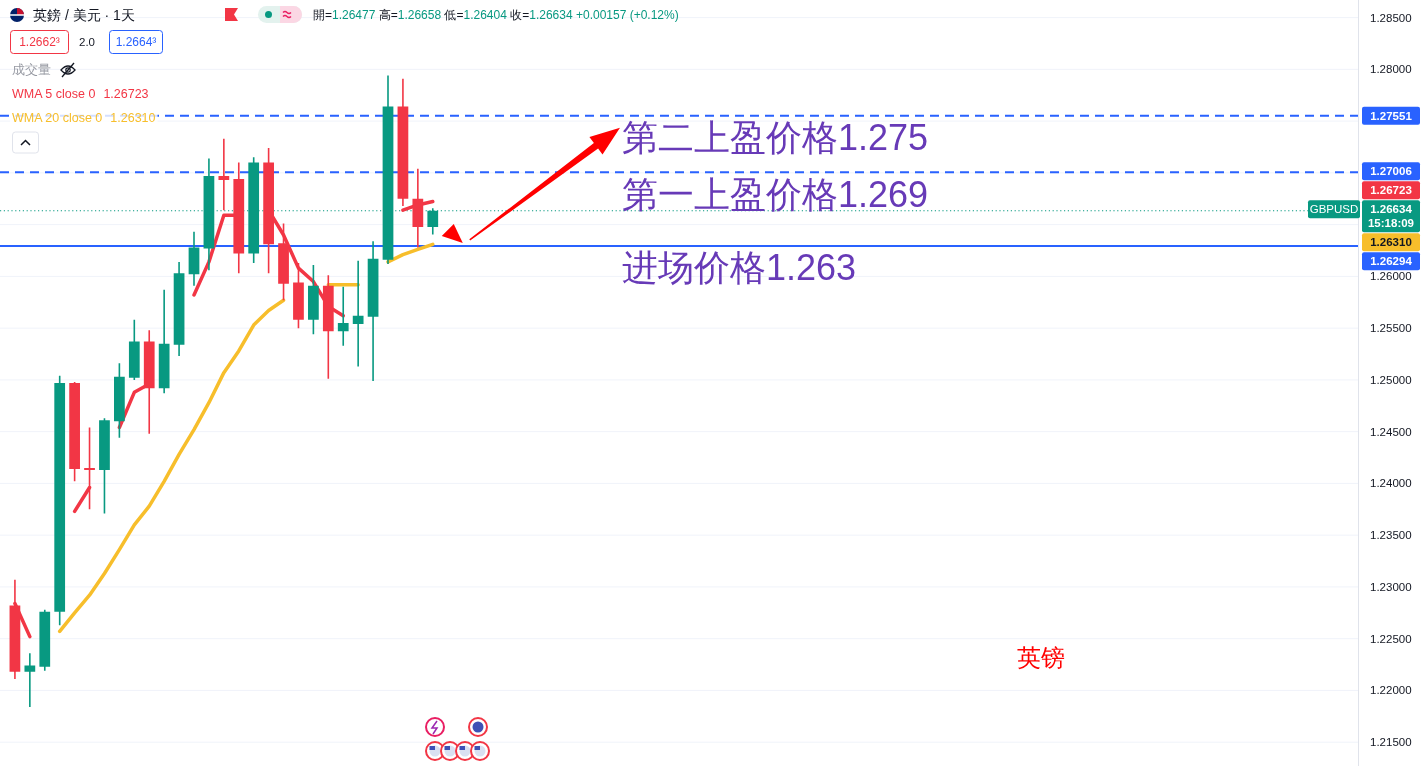 This screenshot has height=766, width=1427. What do you see at coordinates (1391, 690) in the screenshot?
I see `y-tick-label: 1.22000` at bounding box center [1391, 690].